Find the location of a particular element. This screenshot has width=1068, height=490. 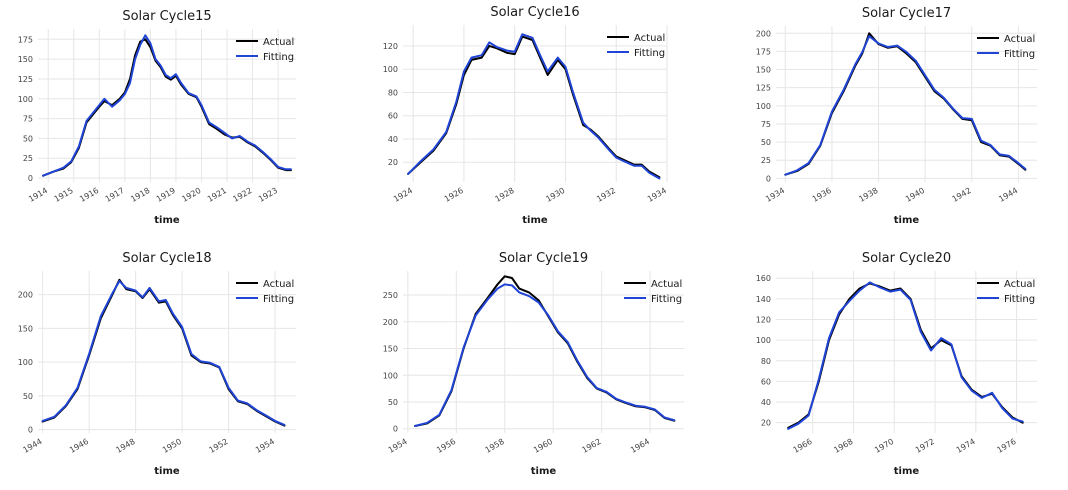

y-tick-label: 150 is located at coordinates (25, 328).